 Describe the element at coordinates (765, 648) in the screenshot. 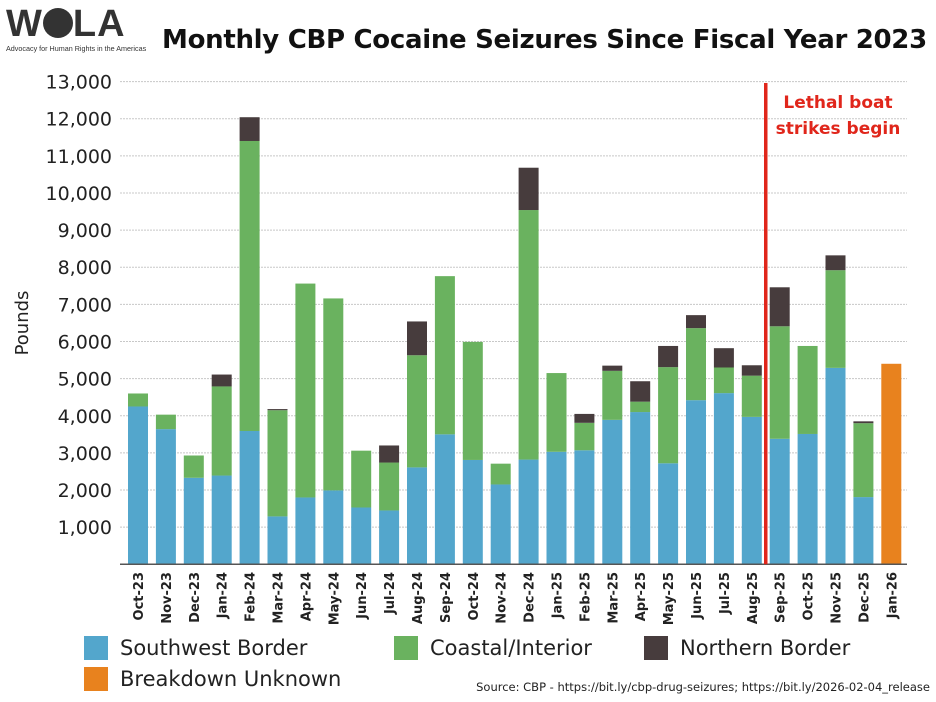

I see `legend-label: Northern Border` at that location.